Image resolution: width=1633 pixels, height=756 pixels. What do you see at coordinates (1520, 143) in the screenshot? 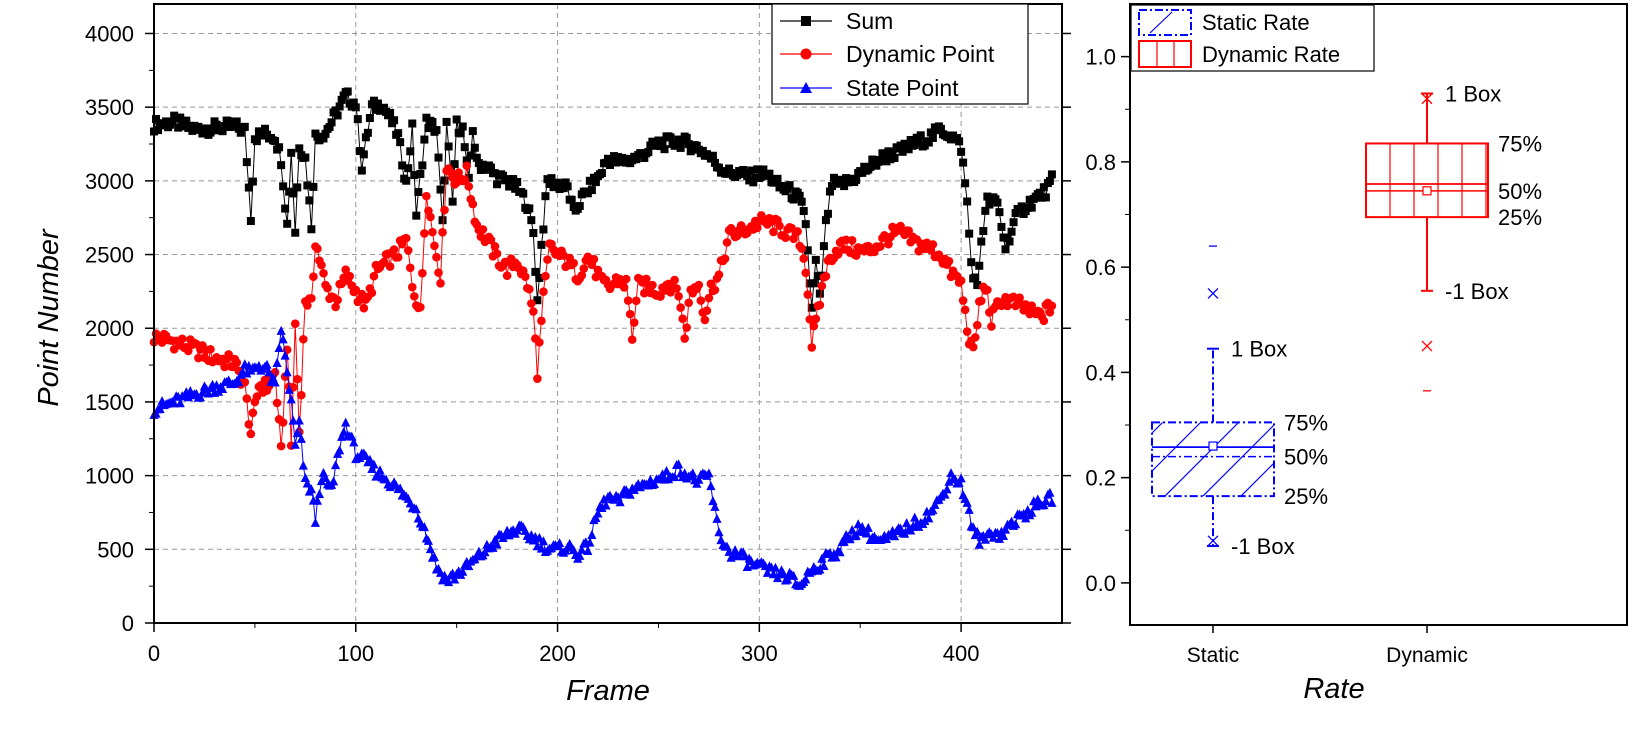
I see `label-q3: 75%` at bounding box center [1520, 143].